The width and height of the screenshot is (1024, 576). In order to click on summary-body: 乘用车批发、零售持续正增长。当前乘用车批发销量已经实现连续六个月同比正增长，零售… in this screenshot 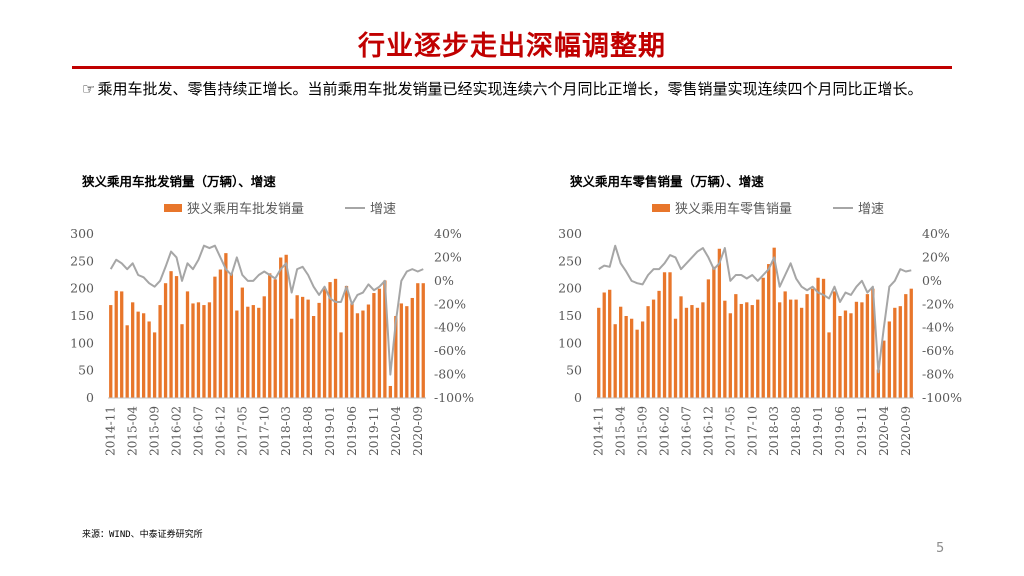, I will do `click(510, 89)`.